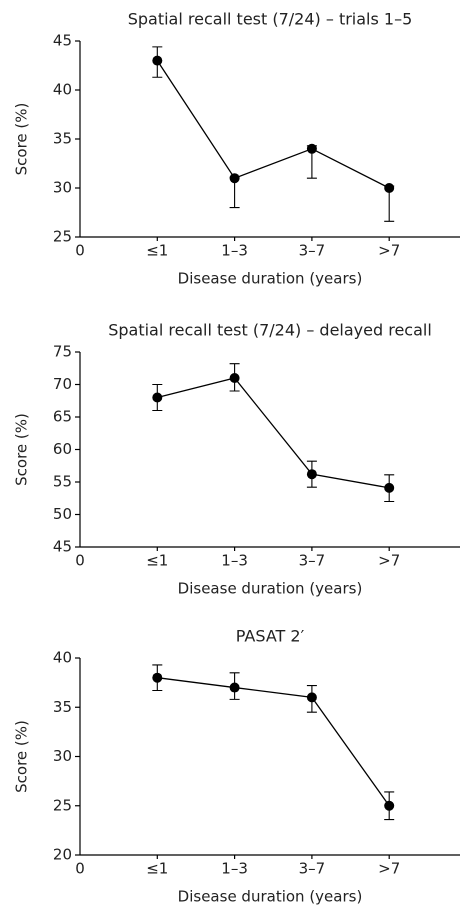 Image resolution: width=462 pixels, height=905 pixels. Describe the element at coordinates (62, 352) in the screenshot. I see `y-tick-label: 75` at that location.